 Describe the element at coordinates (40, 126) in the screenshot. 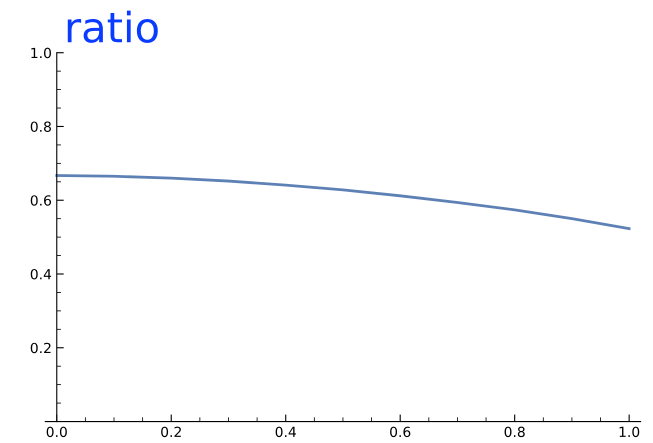

I see `y-tick-label: 0.8` at that location.